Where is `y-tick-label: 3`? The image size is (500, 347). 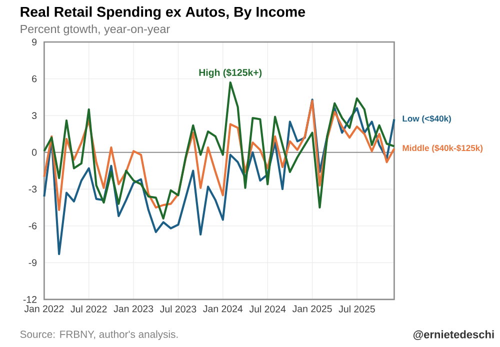 y-tick-label: 3 is located at coordinates (34, 116).